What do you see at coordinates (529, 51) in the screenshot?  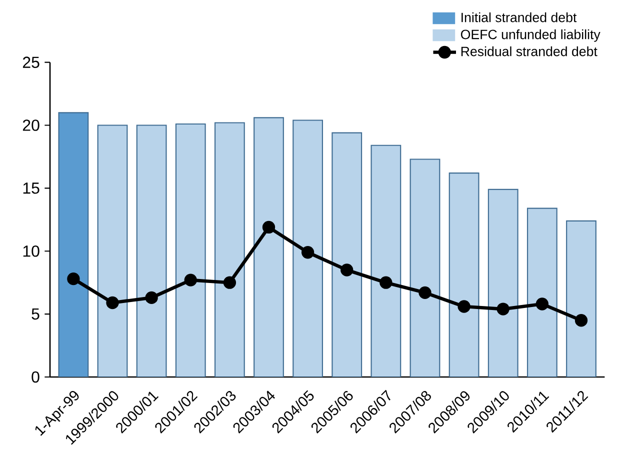 I see `legend-label: Residual stranded debt` at bounding box center [529, 51].